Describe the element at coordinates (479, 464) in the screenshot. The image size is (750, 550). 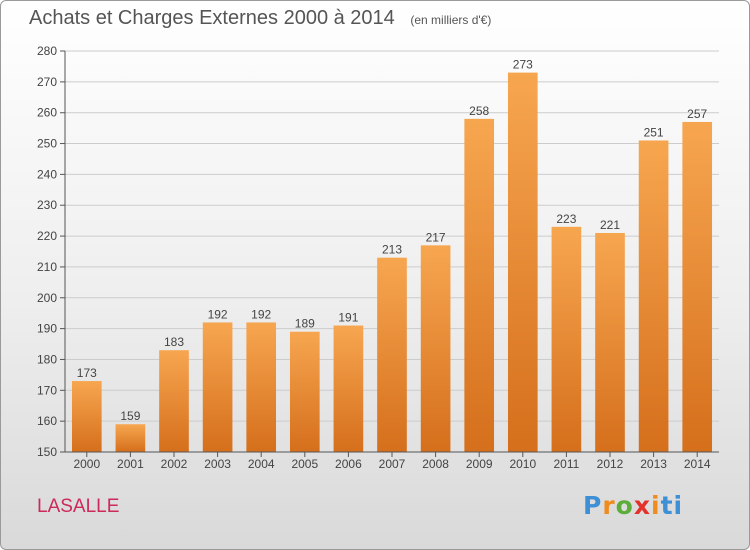
I see `x-tick-label: 2009` at that location.